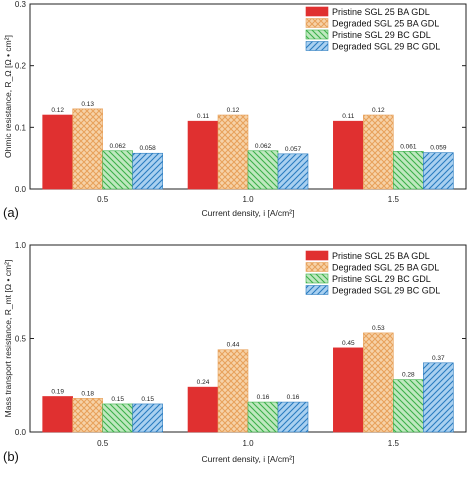 The image size is (474, 487). What do you see at coordinates (8, 96) in the screenshot?
I see `y-axis-label: Ohmic resistance, R_Ω [Ω • cm²]` at bounding box center [8, 96].